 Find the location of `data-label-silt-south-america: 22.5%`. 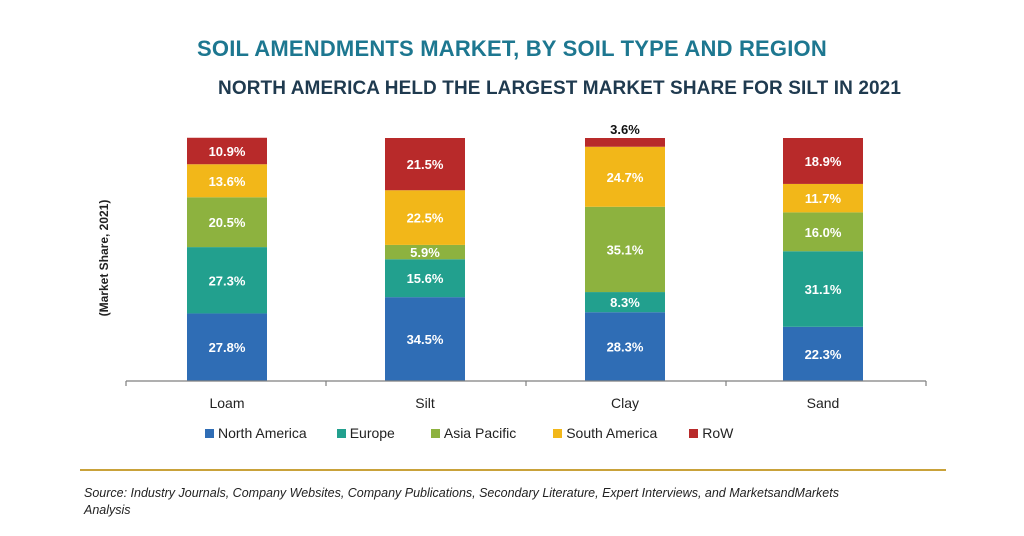

data-label-silt-south-america: 22.5% is located at coordinates (425, 218).